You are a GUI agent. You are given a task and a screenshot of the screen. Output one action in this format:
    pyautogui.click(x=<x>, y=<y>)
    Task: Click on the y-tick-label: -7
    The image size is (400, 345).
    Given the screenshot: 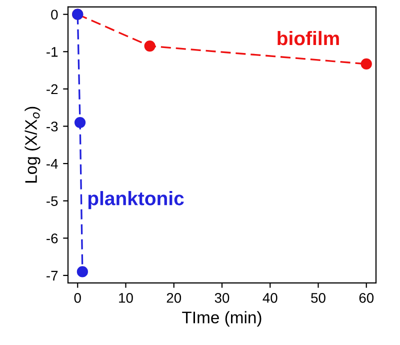 What is the action you would take?
    pyautogui.click(x=52, y=275)
    